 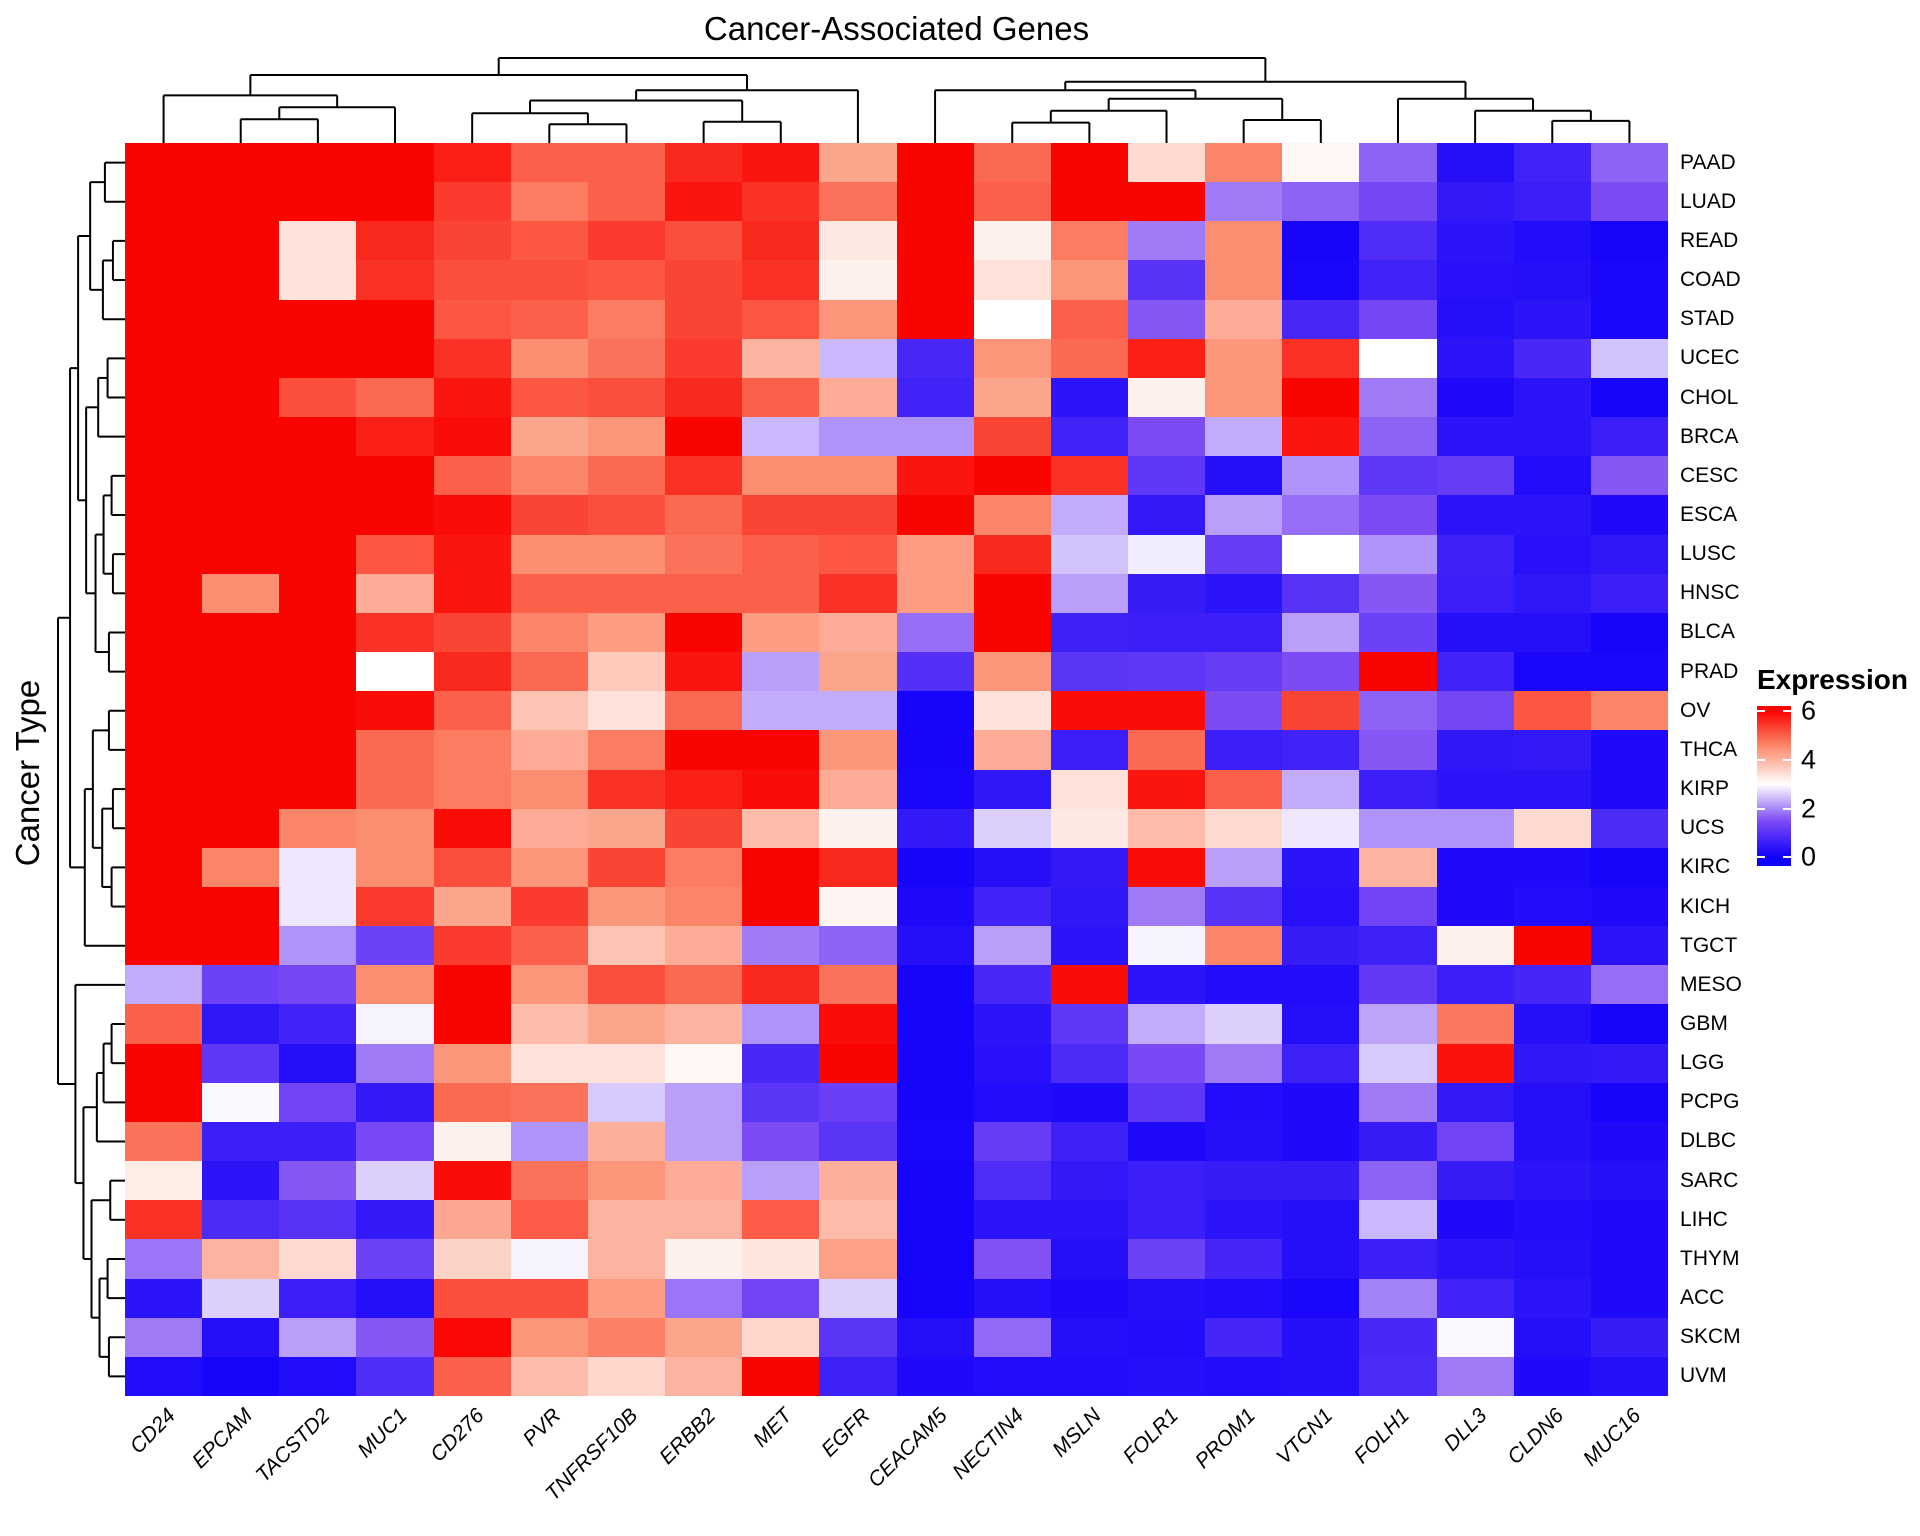 What do you see at coordinates (1832, 679) in the screenshot?
I see `legend-title: Expression` at bounding box center [1832, 679].